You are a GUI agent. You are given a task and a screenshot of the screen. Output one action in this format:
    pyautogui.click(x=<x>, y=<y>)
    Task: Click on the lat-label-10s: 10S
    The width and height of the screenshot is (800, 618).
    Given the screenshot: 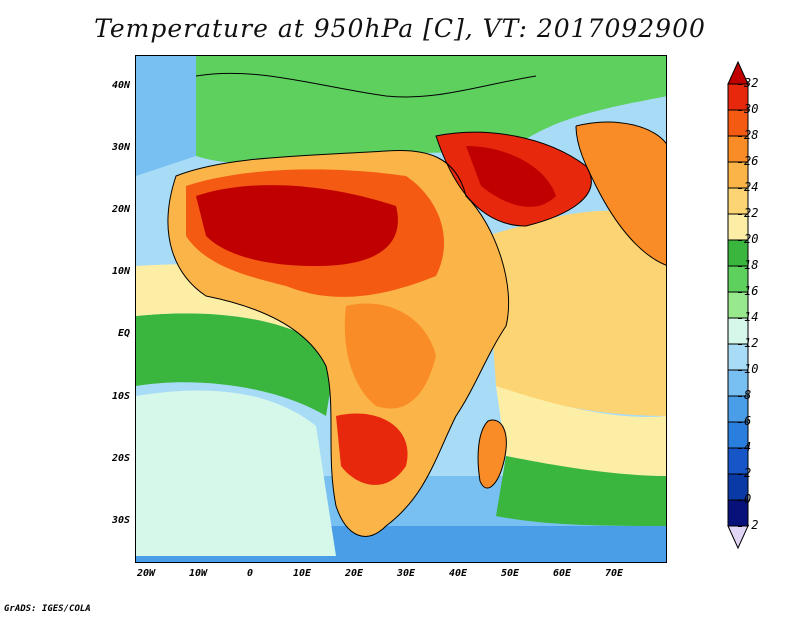 What is the action you would take?
    pyautogui.click(x=120, y=396)
    